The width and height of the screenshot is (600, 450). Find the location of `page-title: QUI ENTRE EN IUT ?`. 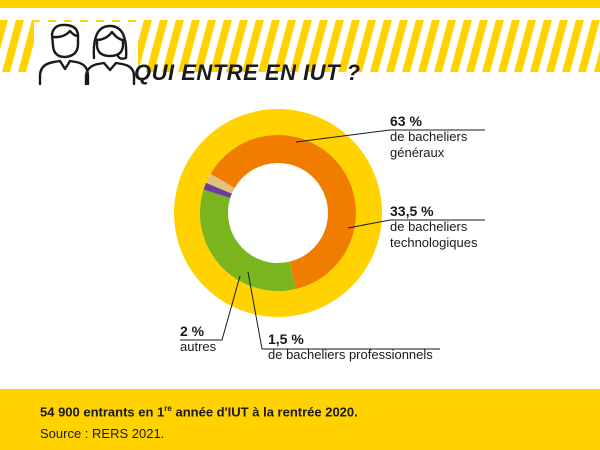

page-title: QUI ENTRE EN IUT ? is located at coordinates (247, 72).